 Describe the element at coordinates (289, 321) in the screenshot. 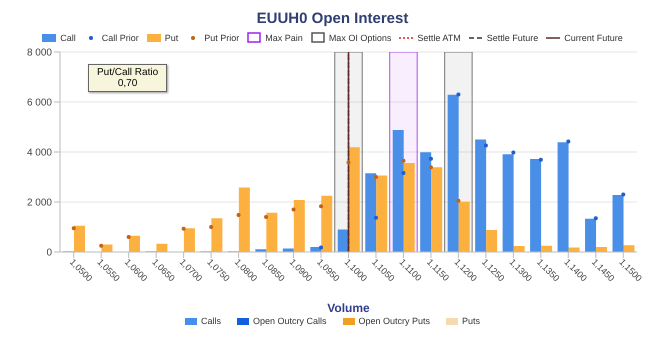

I see `text: Open Outcry Calls` at that location.